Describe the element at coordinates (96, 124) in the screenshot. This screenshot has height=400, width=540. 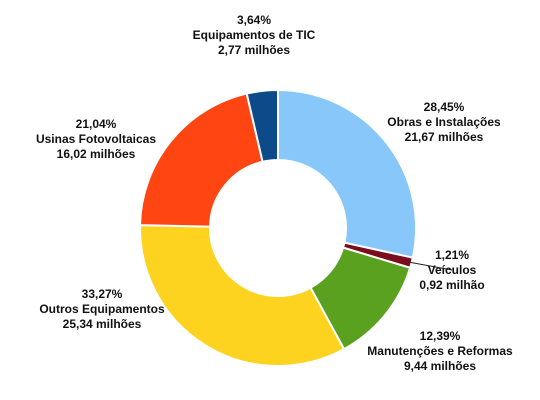
I see `label-percent-usinas-fotovoltaicas: 21,04%` at that location.